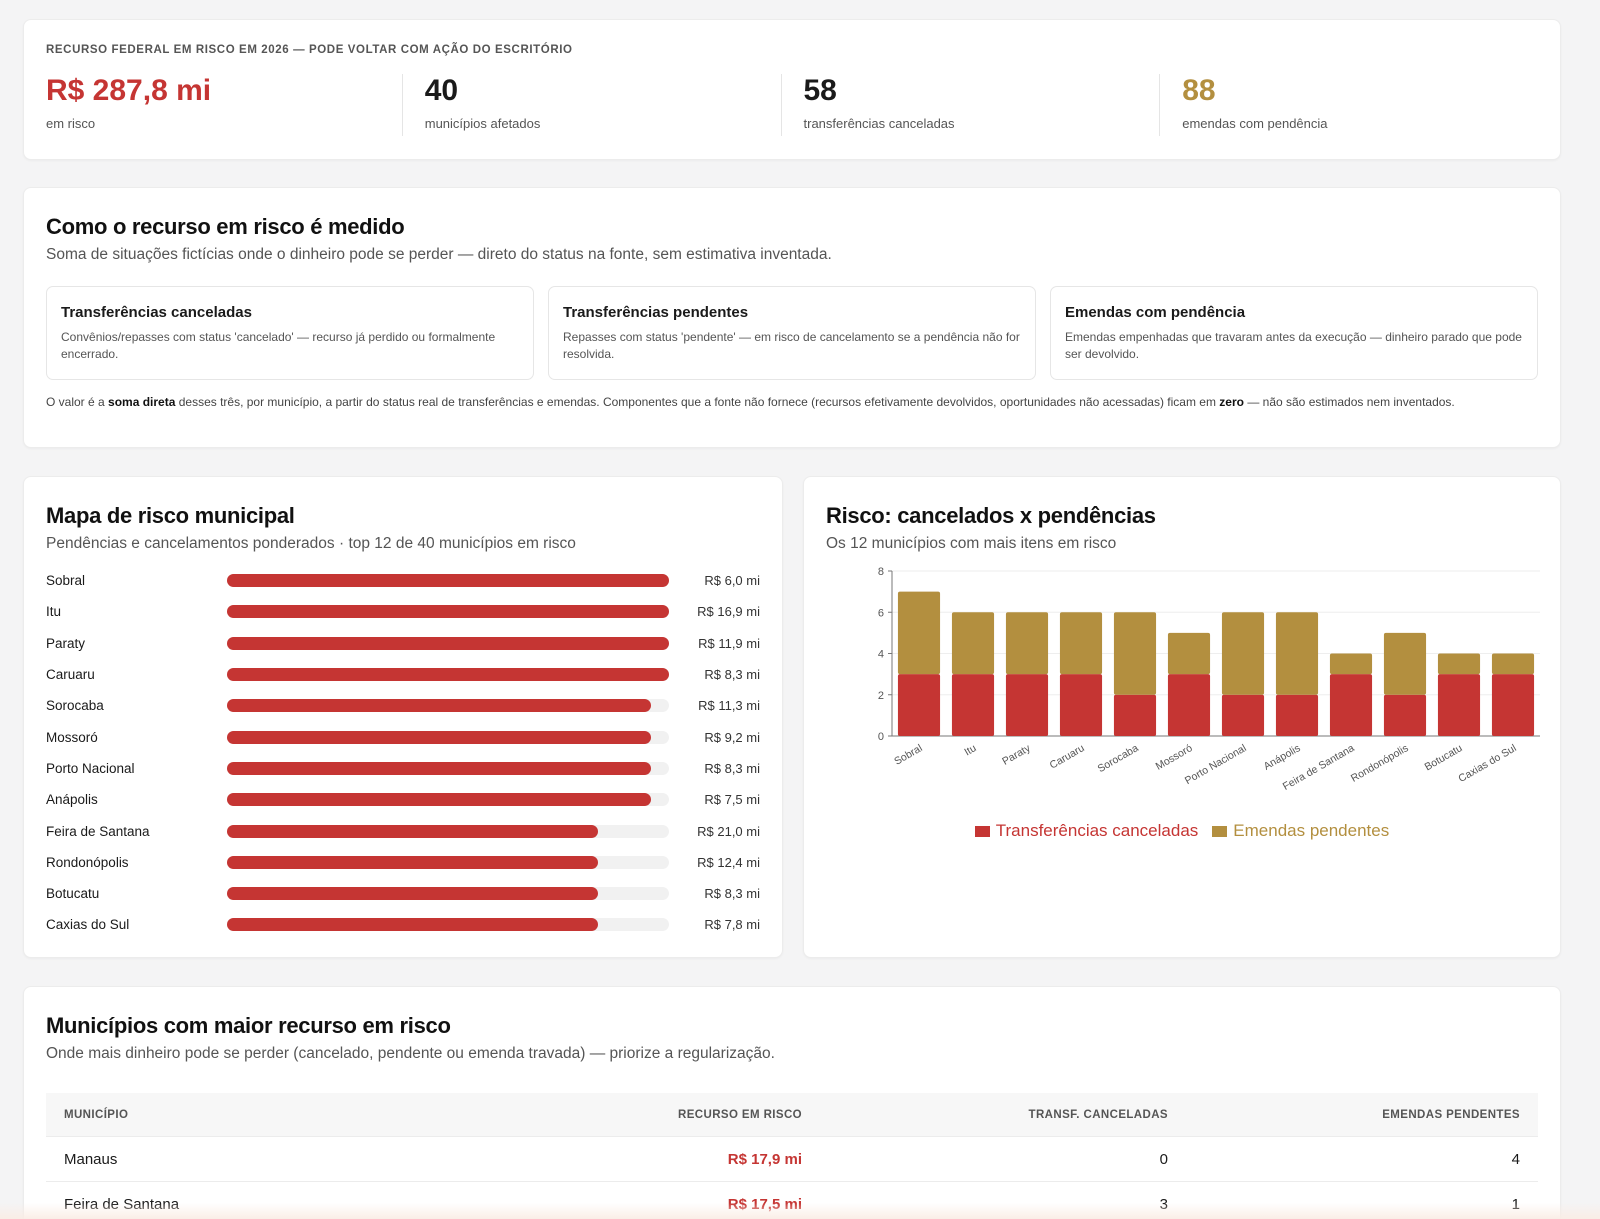  I want to click on risk-row: Caxias do Sul R$ 7,8 mi, so click(403, 924).